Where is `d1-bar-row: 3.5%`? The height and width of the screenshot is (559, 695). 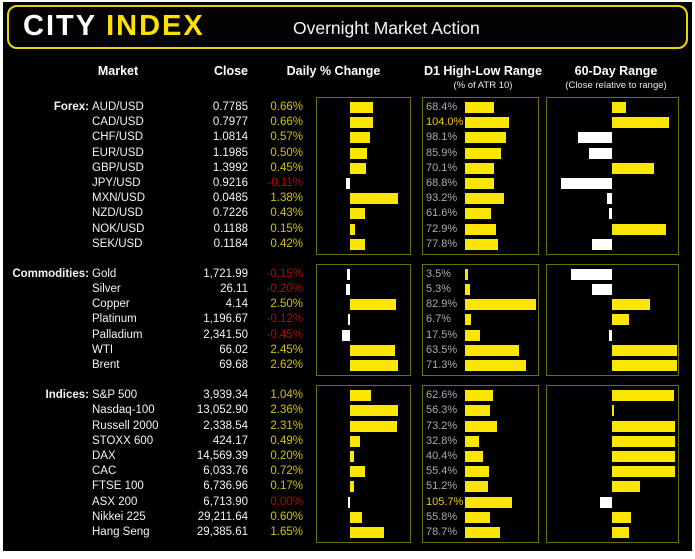
d1-bar-row: 3.5% is located at coordinates (480, 274).